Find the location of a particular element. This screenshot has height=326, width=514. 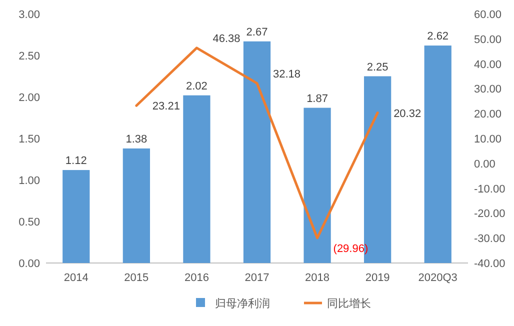

data-label: 1.87 is located at coordinates (317, 98).